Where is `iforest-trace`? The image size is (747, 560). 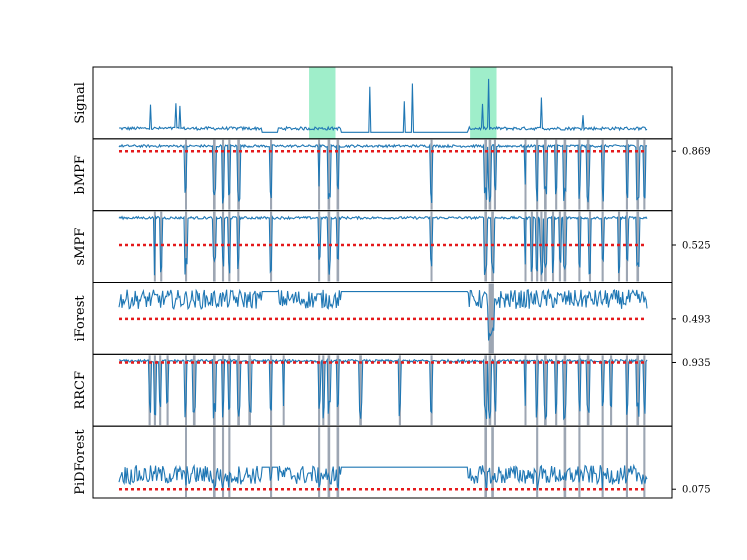
iforest-trace is located at coordinates (383, 314).